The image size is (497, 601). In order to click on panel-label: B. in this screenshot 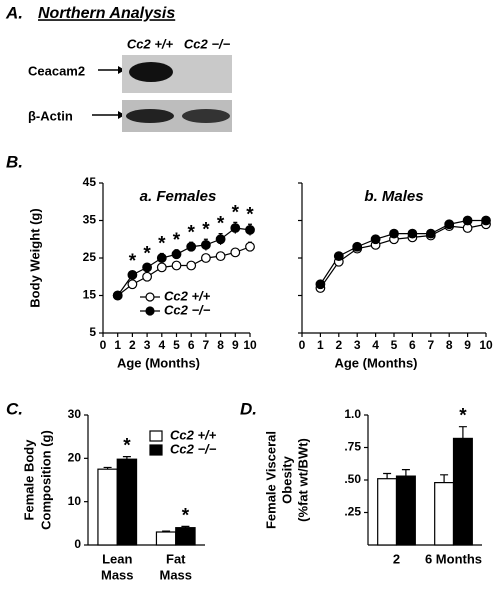, I will do `click(14, 161)`.